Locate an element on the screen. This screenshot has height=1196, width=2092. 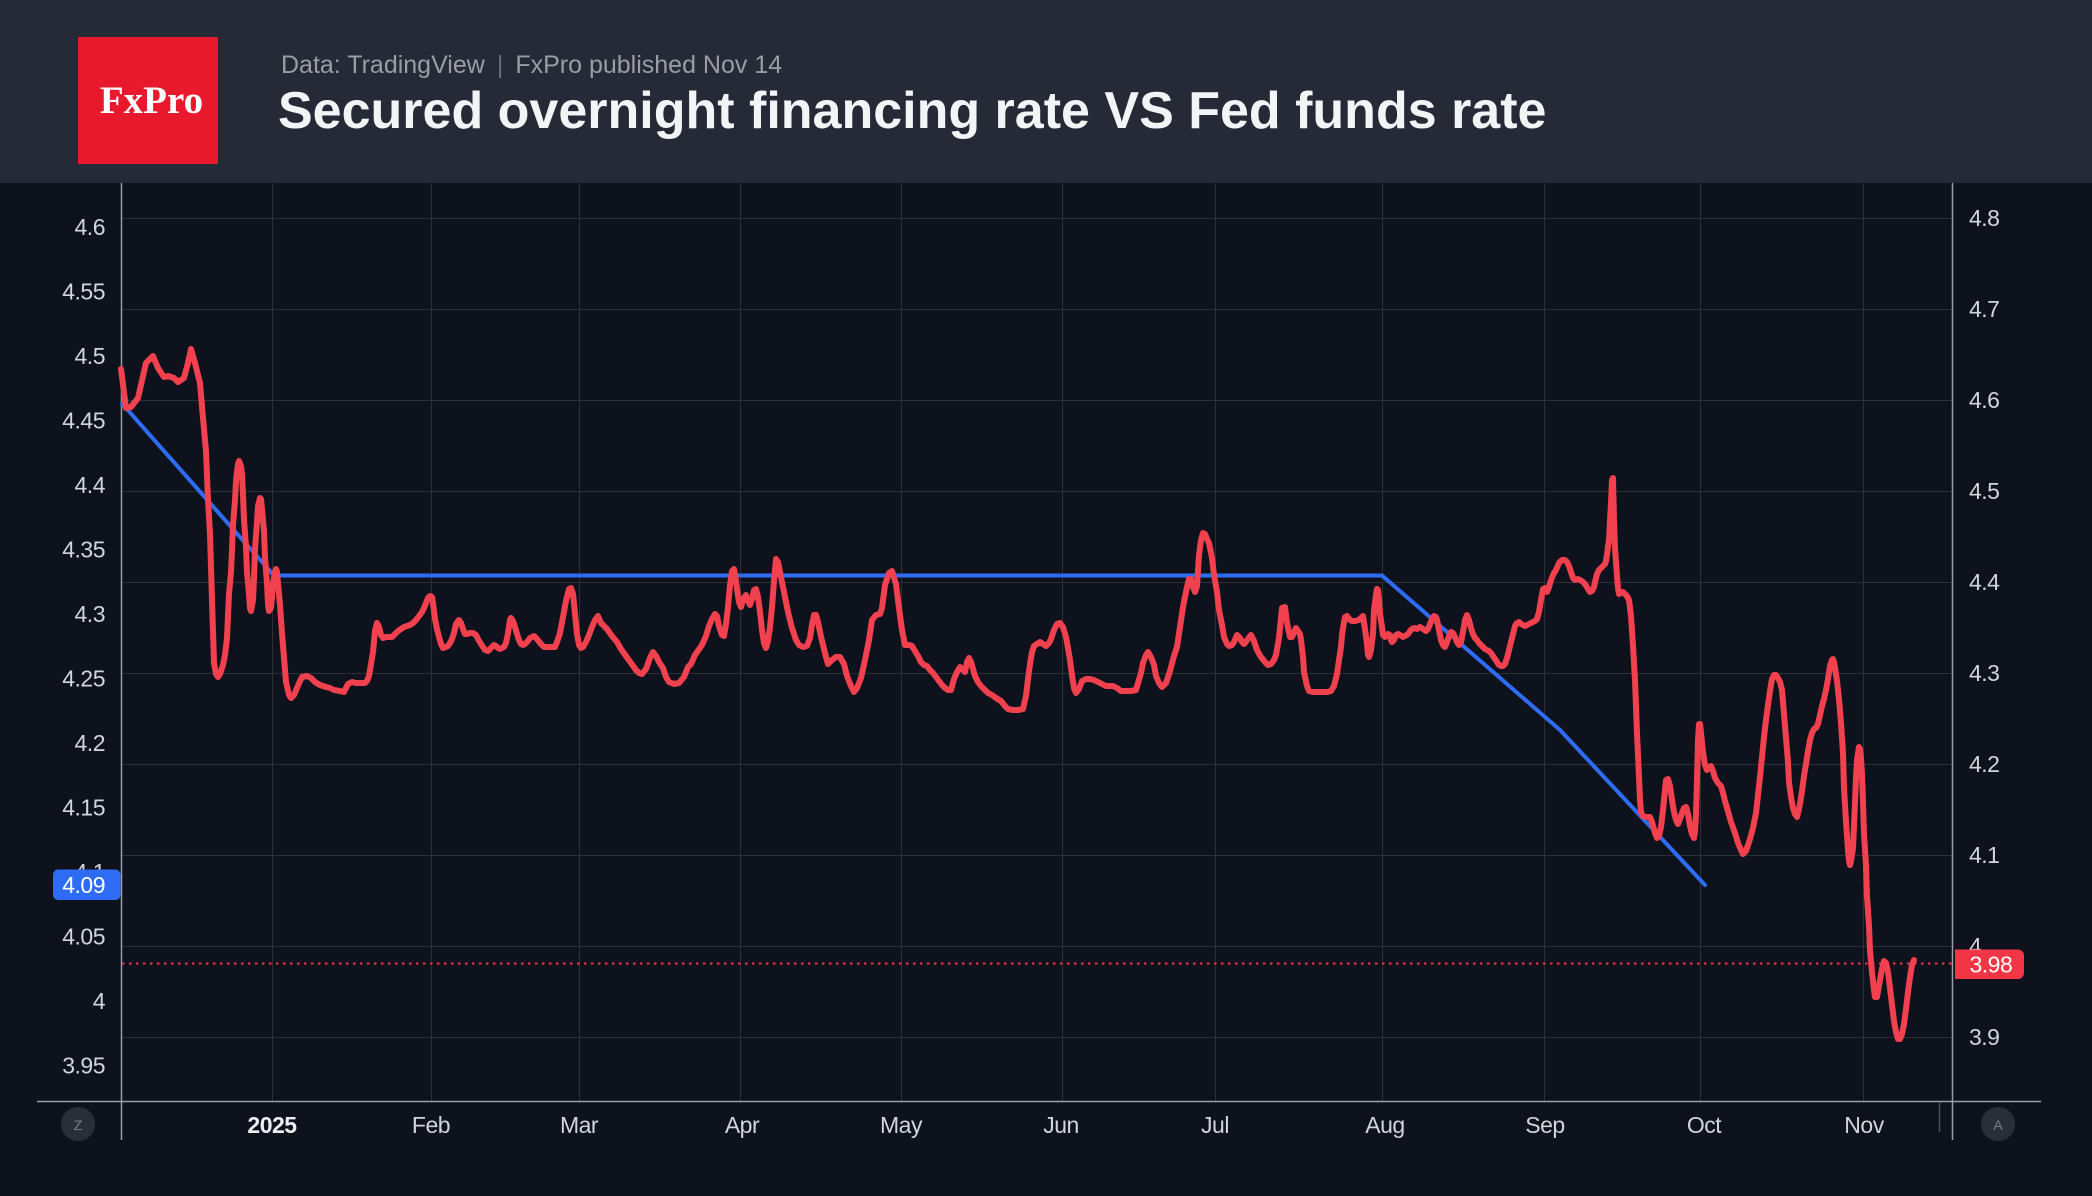
svg-text: Sep is located at coordinates (1544, 1125).